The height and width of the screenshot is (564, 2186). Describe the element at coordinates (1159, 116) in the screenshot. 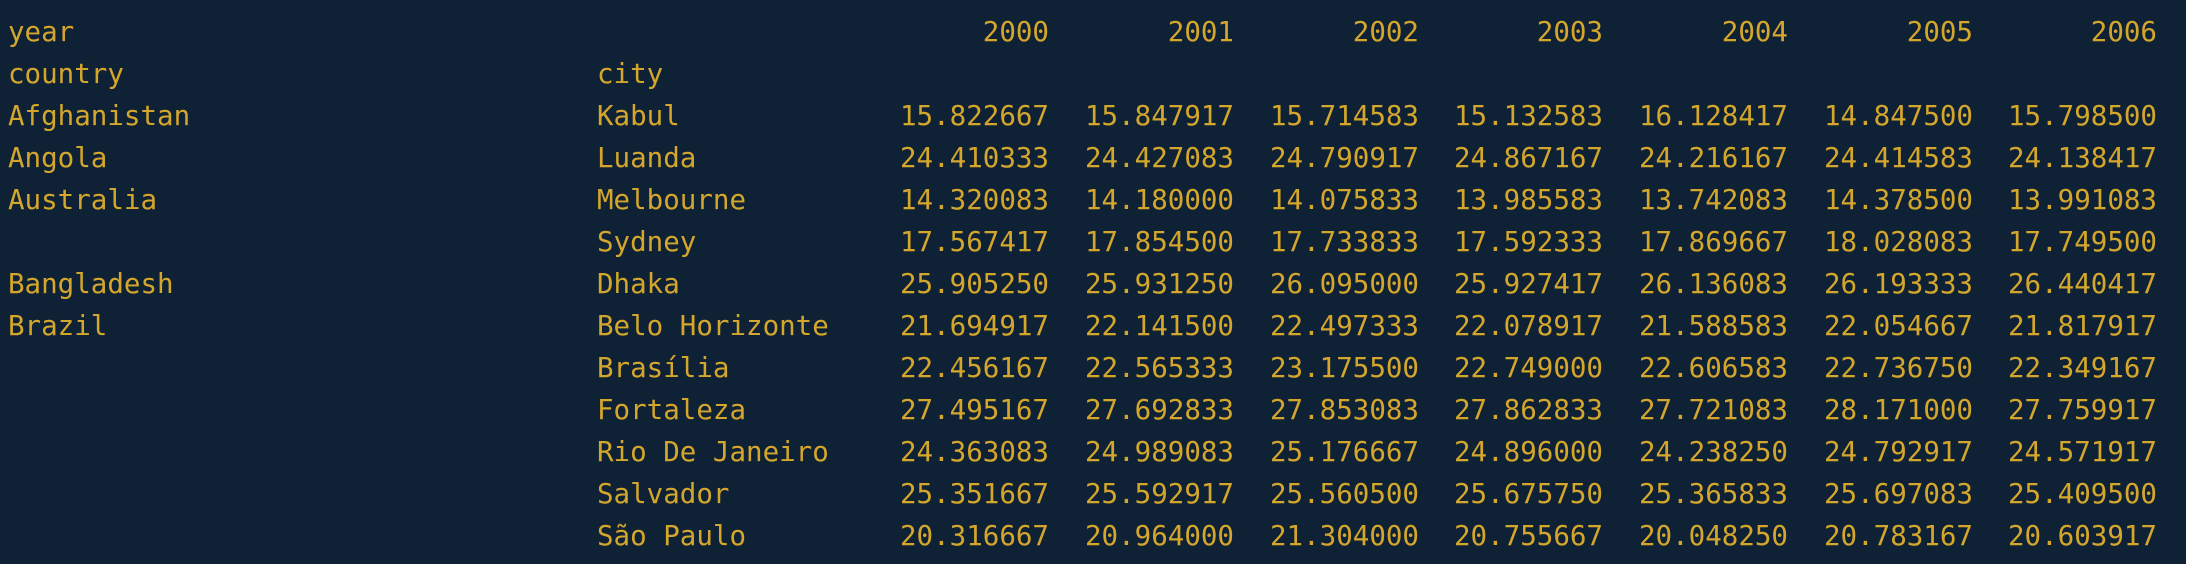

I see `value-cell: 15.847917` at that location.